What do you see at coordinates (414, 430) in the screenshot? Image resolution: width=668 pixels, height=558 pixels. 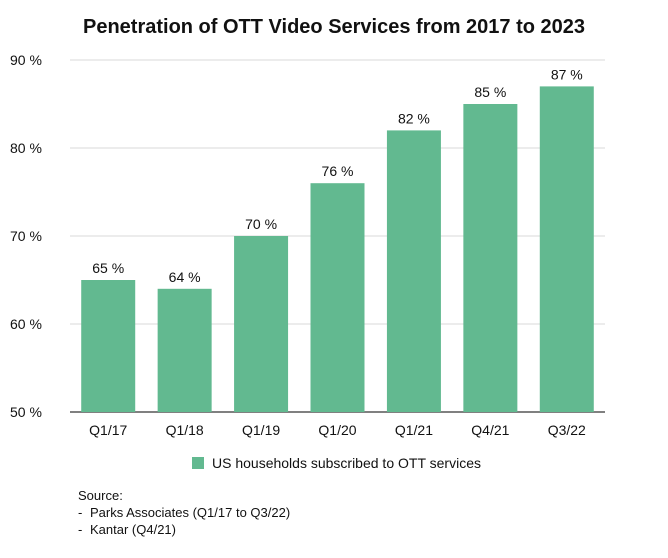 I see `x-tick-label: Q1/21` at bounding box center [414, 430].